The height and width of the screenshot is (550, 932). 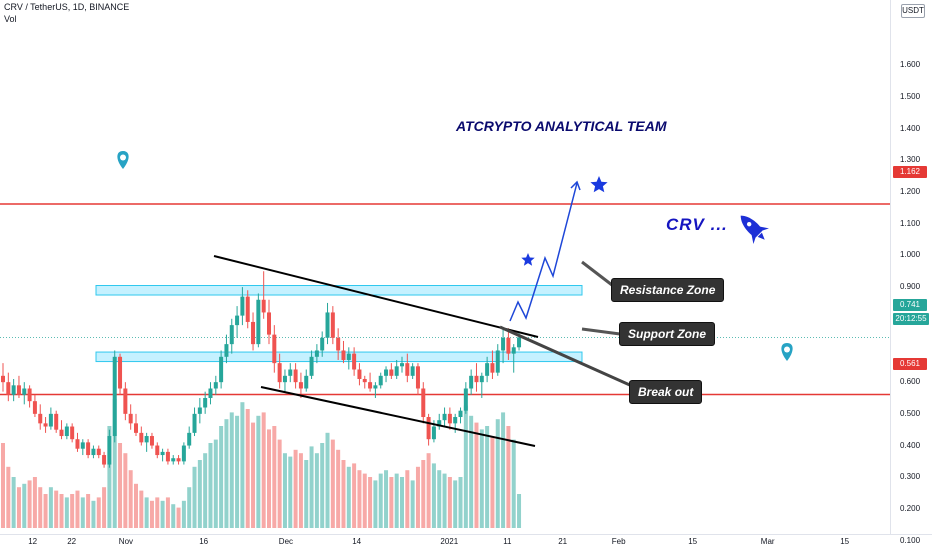 I want to click on x-axis-tick-label: 22, so click(x=72, y=541).